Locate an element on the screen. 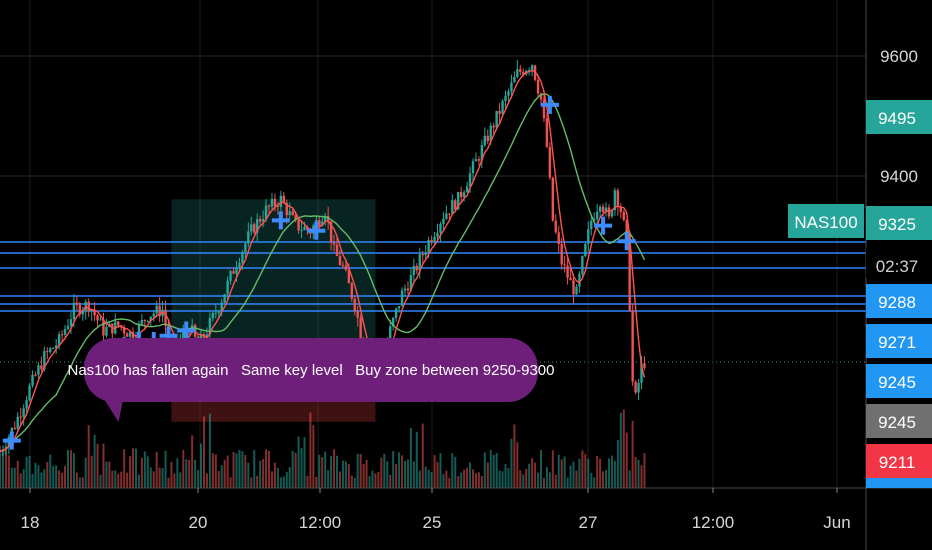 The height and width of the screenshot is (550, 932). symbol-label: NAS100 is located at coordinates (826, 221).